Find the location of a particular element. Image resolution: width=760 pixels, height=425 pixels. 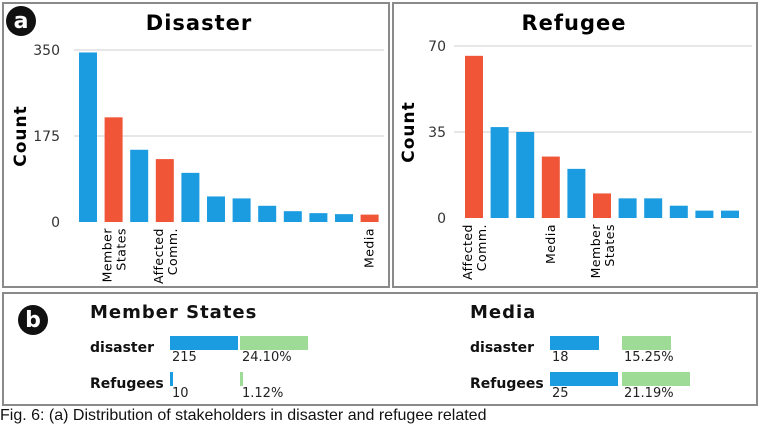

percent-value: 21.19% is located at coordinates (649, 393).